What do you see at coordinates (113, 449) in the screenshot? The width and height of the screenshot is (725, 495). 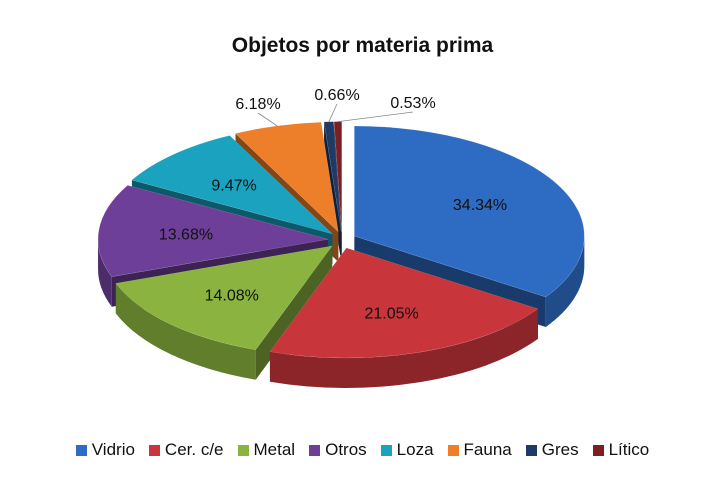 I see `legend-label: Vidrio` at bounding box center [113, 449].